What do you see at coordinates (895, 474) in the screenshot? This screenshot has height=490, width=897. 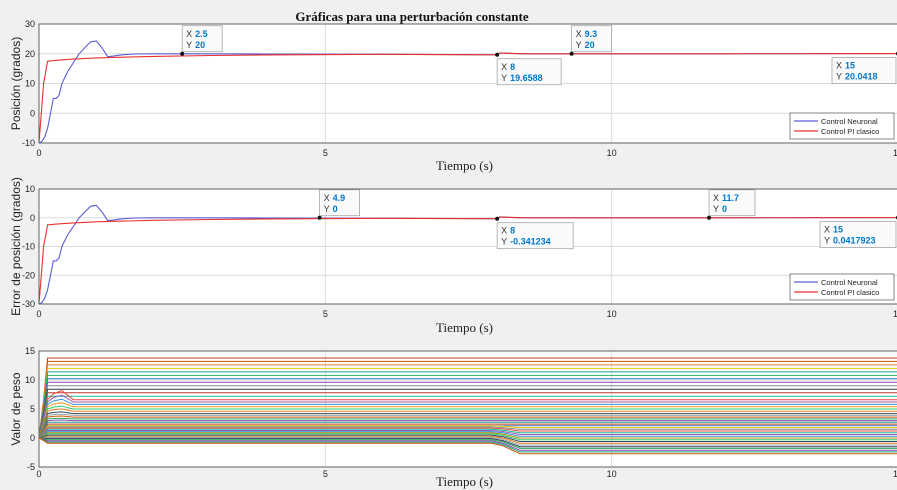 I see `x-tick-label: 15` at bounding box center [895, 474].